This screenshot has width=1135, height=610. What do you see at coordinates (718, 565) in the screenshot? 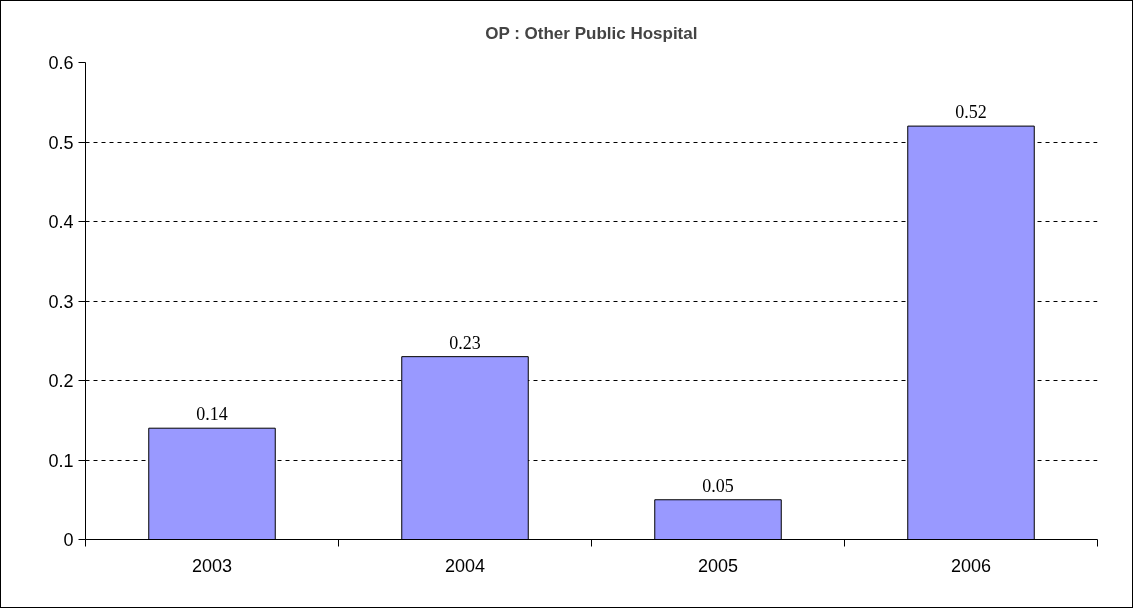
I see `x-tick-label: 2005` at bounding box center [718, 565].